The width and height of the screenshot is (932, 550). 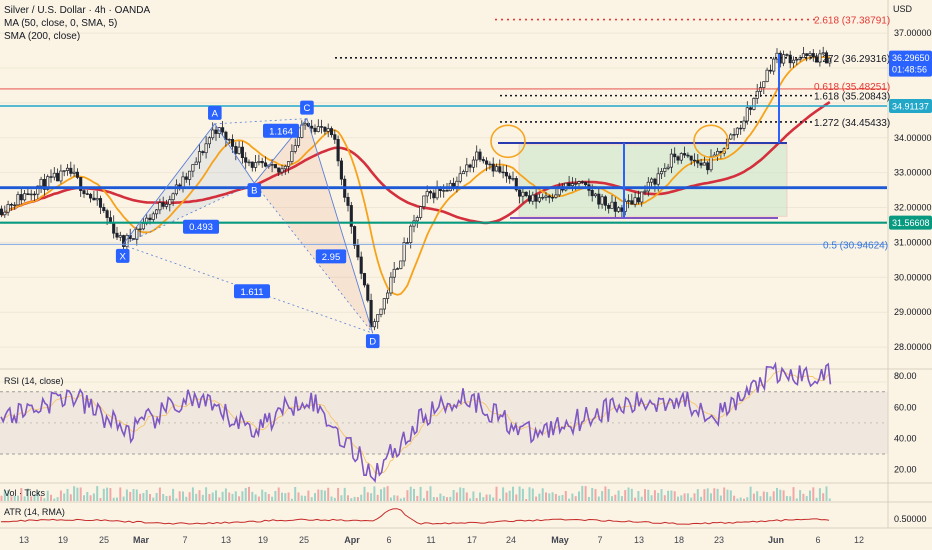 What do you see at coordinates (911, 223) in the screenshot?
I see `level-badge-green: 31.56608` at bounding box center [911, 223].